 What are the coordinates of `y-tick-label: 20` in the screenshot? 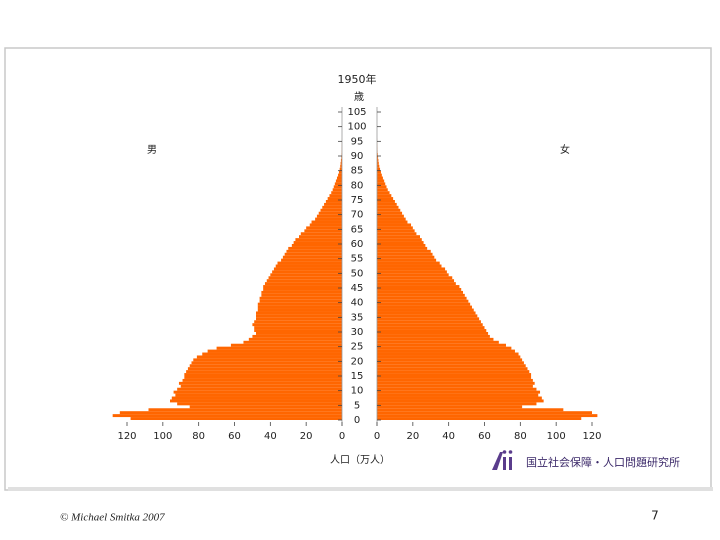 It's located at (357, 361).